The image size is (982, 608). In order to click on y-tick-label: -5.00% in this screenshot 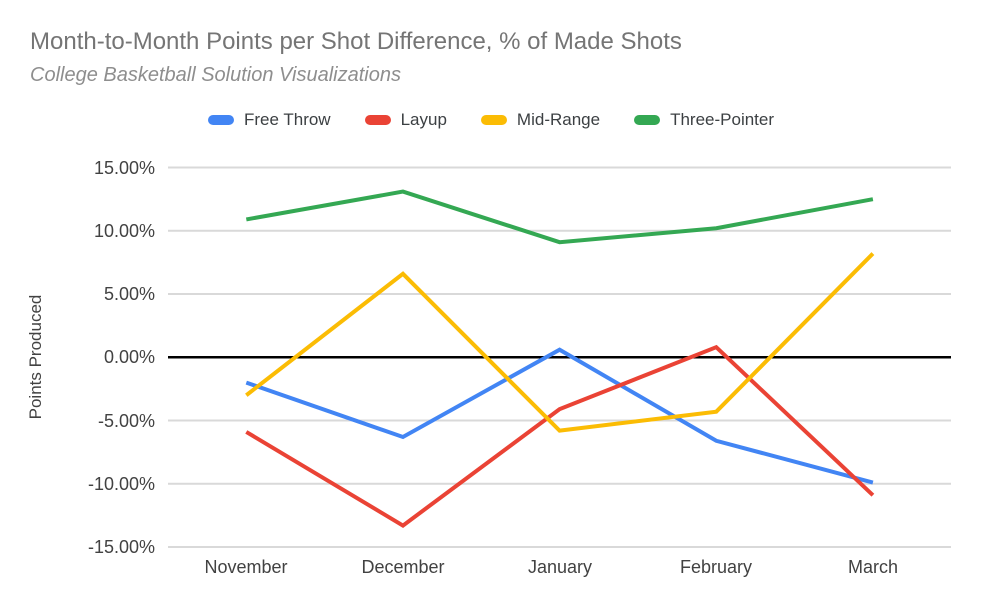, I will do `click(126, 421)`.